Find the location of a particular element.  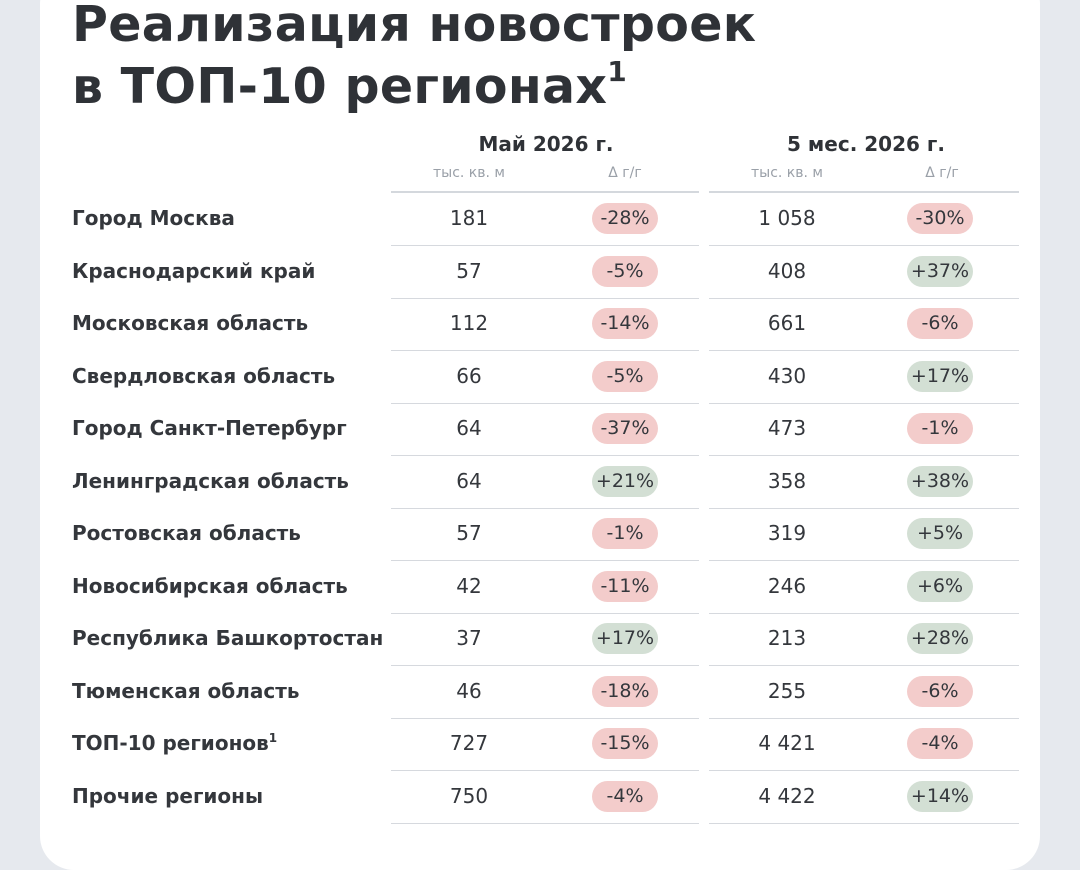

header-divider-may is located at coordinates (545, 192).